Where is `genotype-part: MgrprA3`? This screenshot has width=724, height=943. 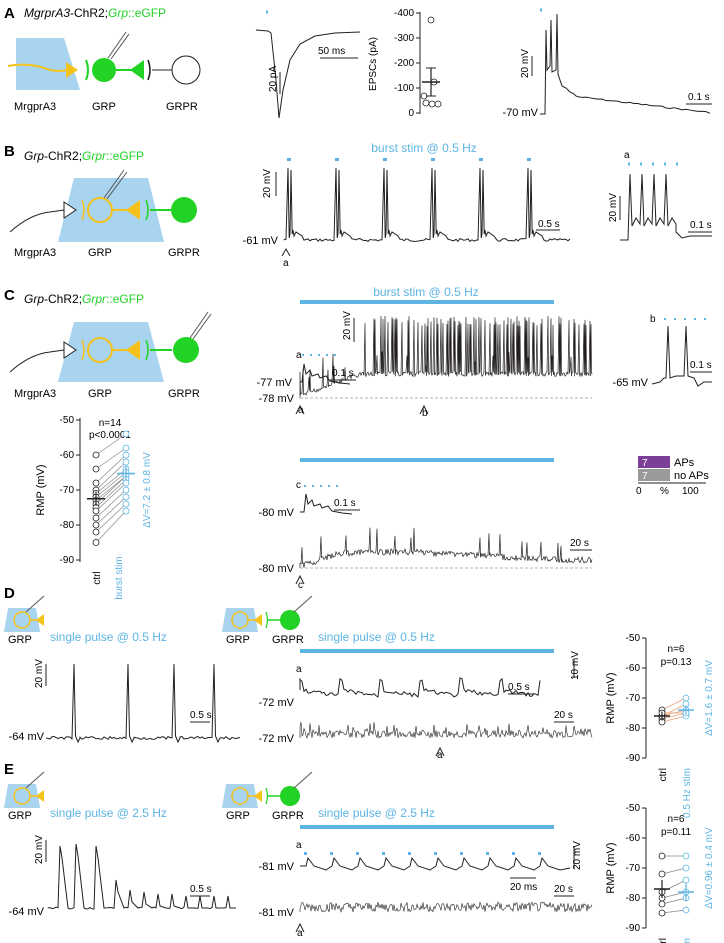
genotype-part: MgrprA3 is located at coordinates (47, 13).